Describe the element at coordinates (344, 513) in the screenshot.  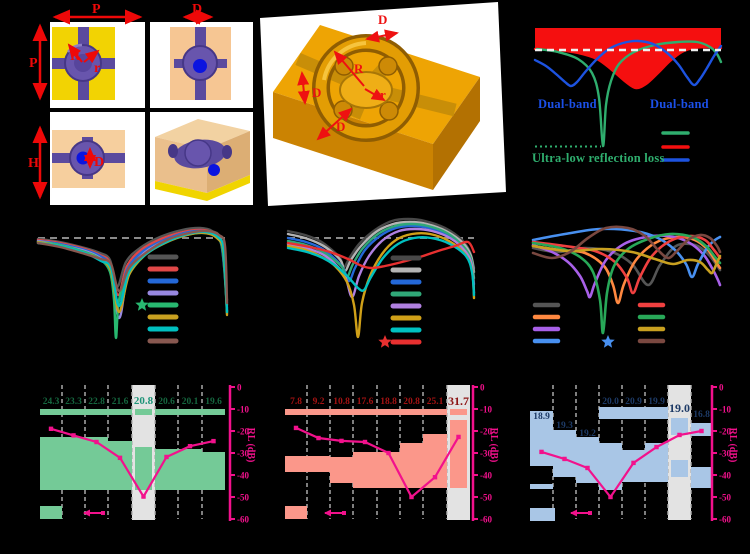
I see `legend-marker` at that location.